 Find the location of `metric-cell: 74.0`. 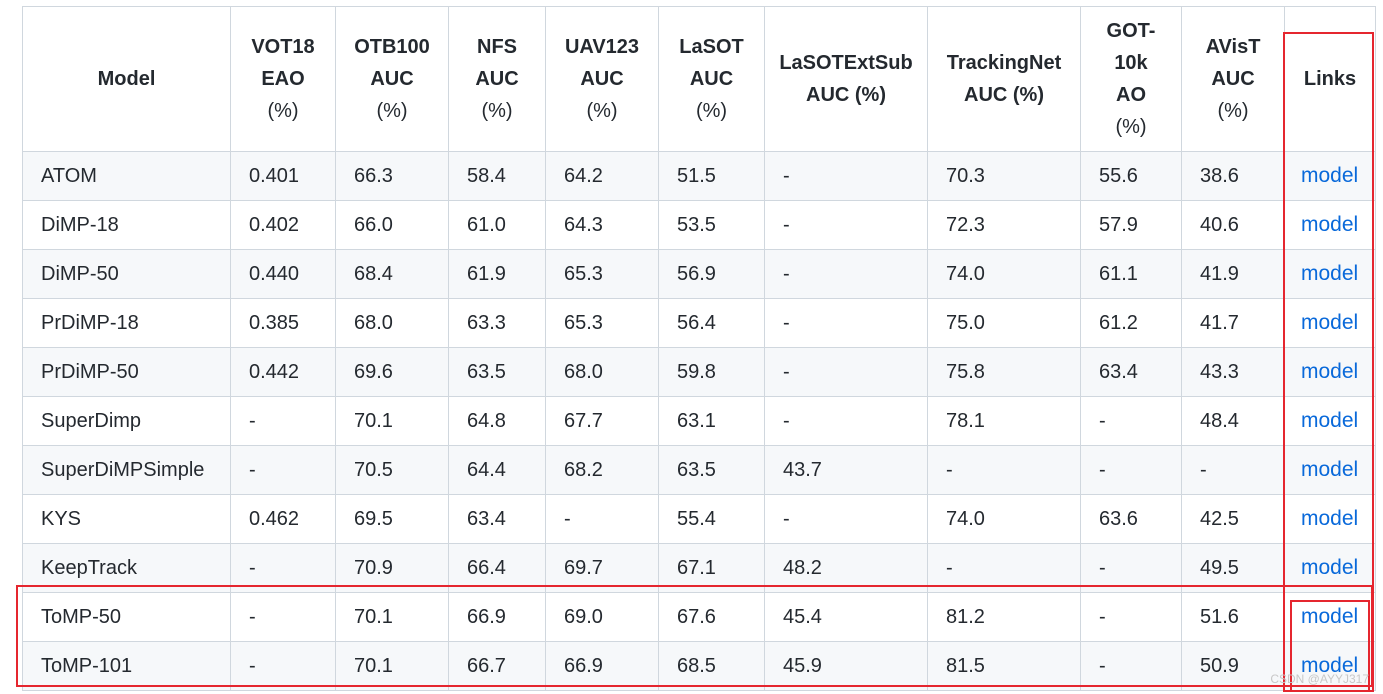

metric-cell: 74.0 is located at coordinates (1004, 274).